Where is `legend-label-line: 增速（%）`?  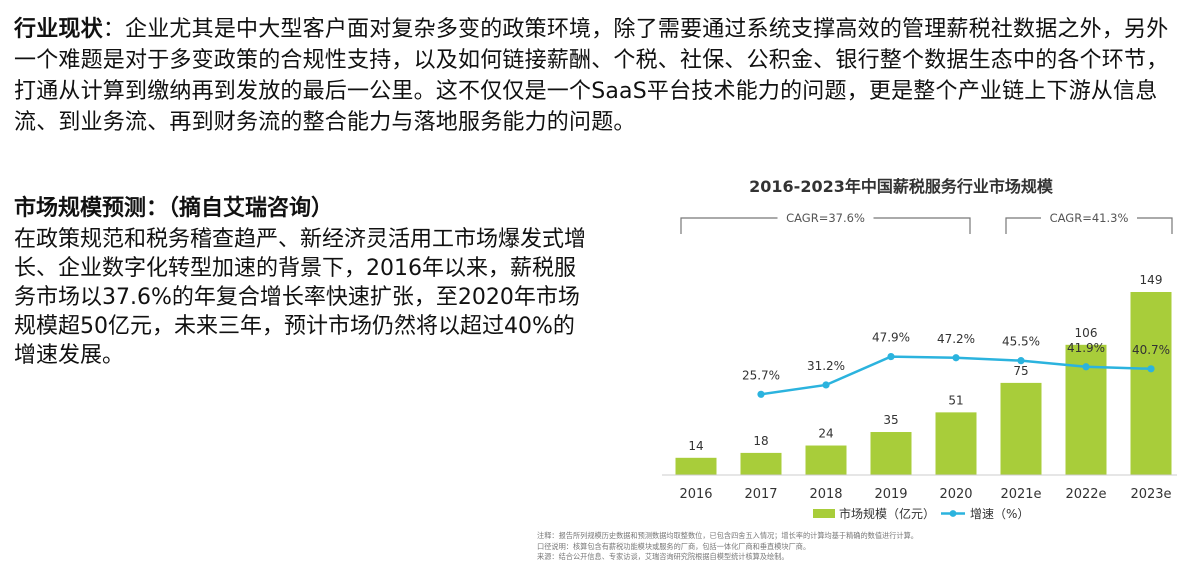
legend-label-line: 增速（%） is located at coordinates (999, 514).